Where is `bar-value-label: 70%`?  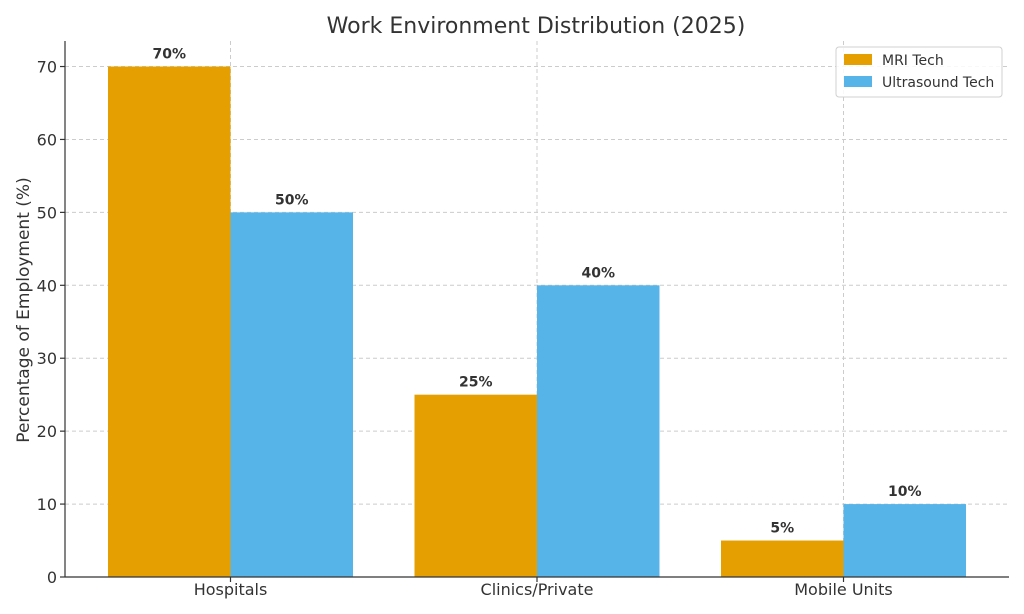 bar-value-label: 70% is located at coordinates (169, 55).